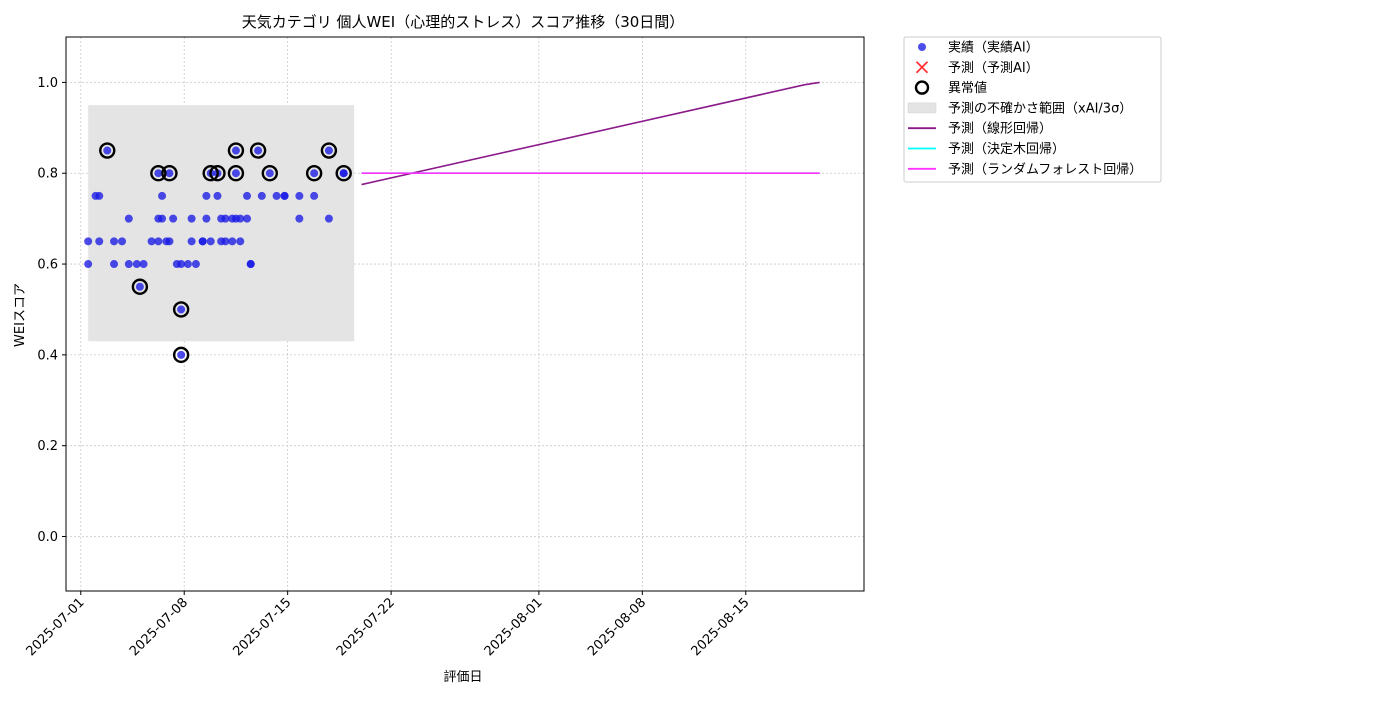 This screenshot has height=704, width=1400. What do you see at coordinates (922, 67) in the screenshot?
I see `legend-cross-marker` at bounding box center [922, 67].